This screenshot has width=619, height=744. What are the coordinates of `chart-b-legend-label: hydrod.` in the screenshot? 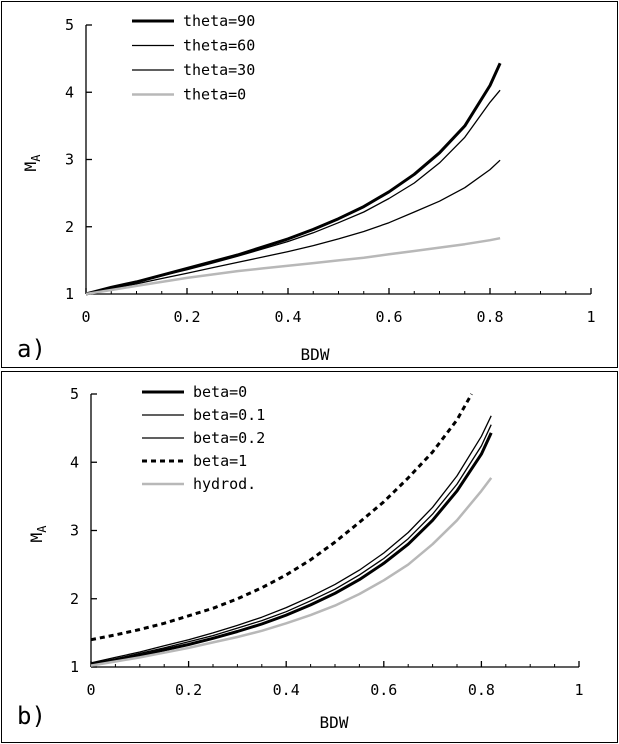 It's located at (224, 484).